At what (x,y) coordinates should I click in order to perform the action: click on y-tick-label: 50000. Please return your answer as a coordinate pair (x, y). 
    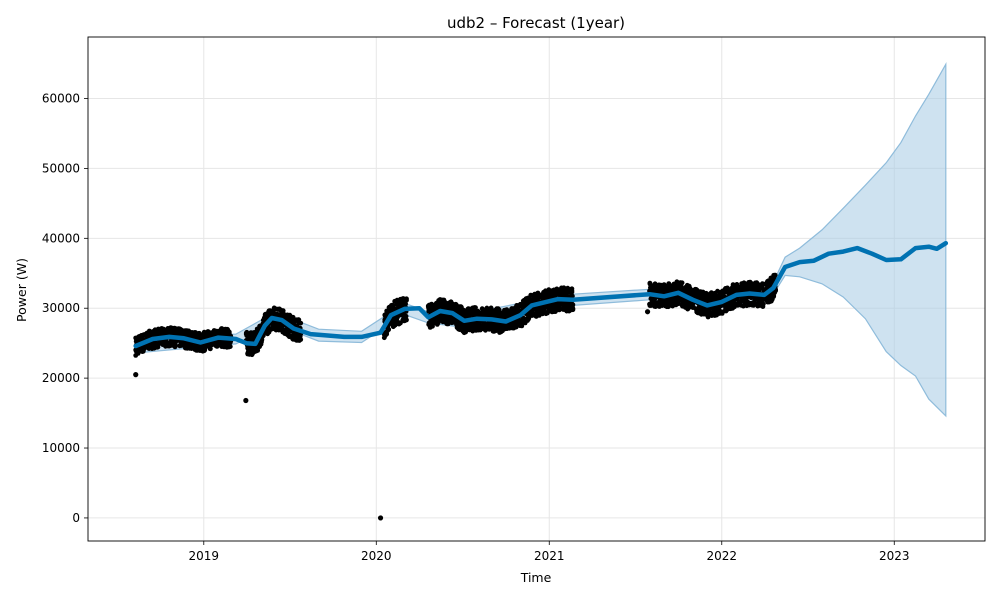
    Looking at the image, I should click on (61, 168).